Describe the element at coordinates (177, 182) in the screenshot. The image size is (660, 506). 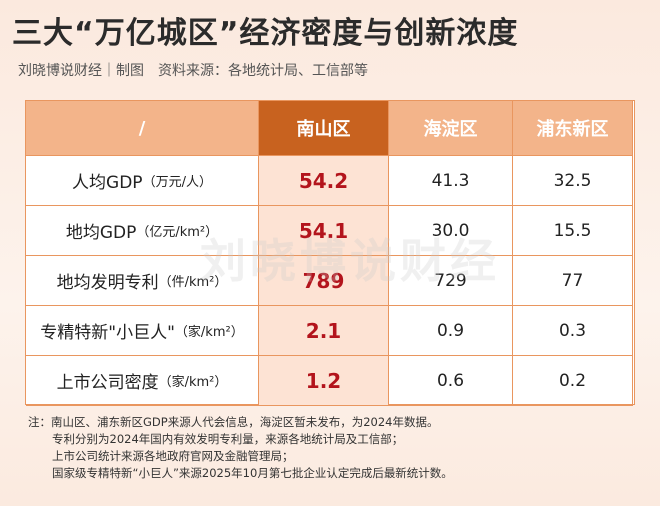
I see `row-unit: （万元/人）` at that location.